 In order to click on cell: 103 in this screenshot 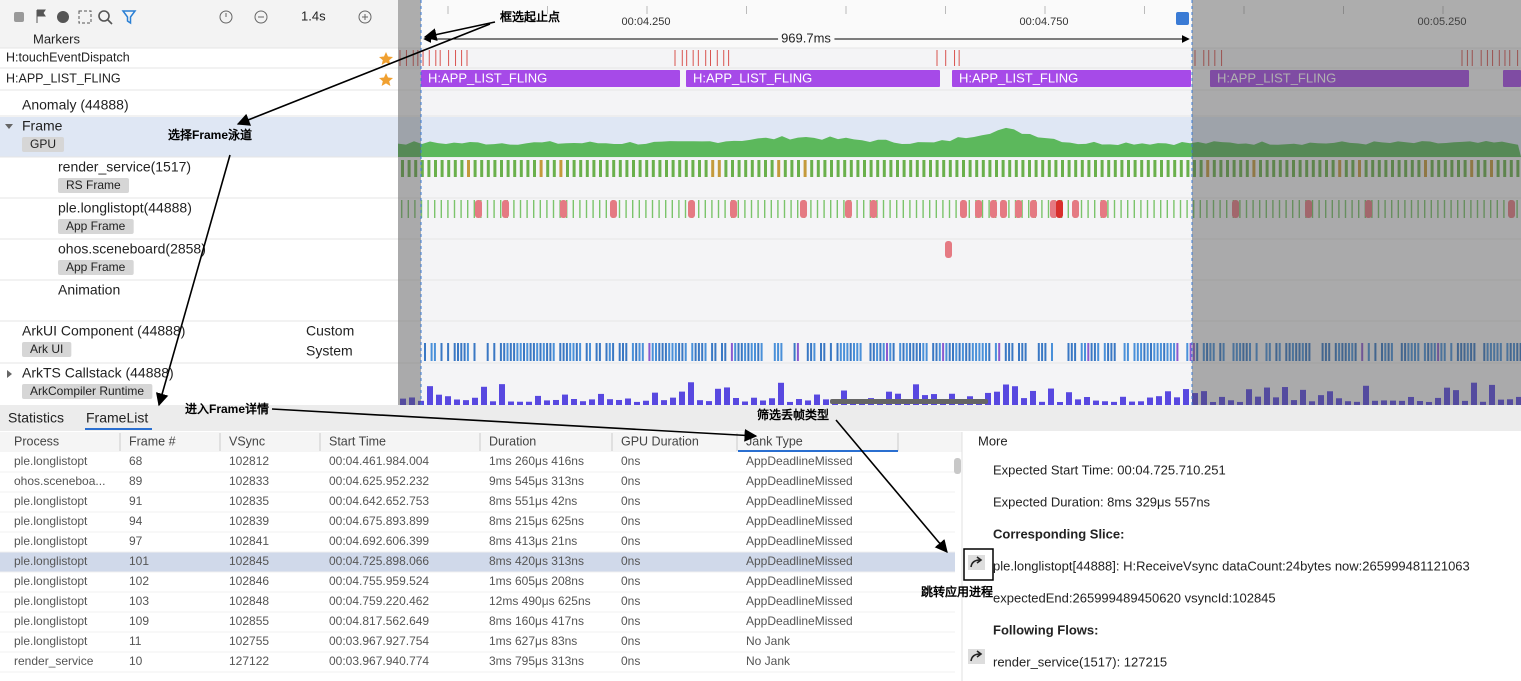, I will do `click(139, 601)`.